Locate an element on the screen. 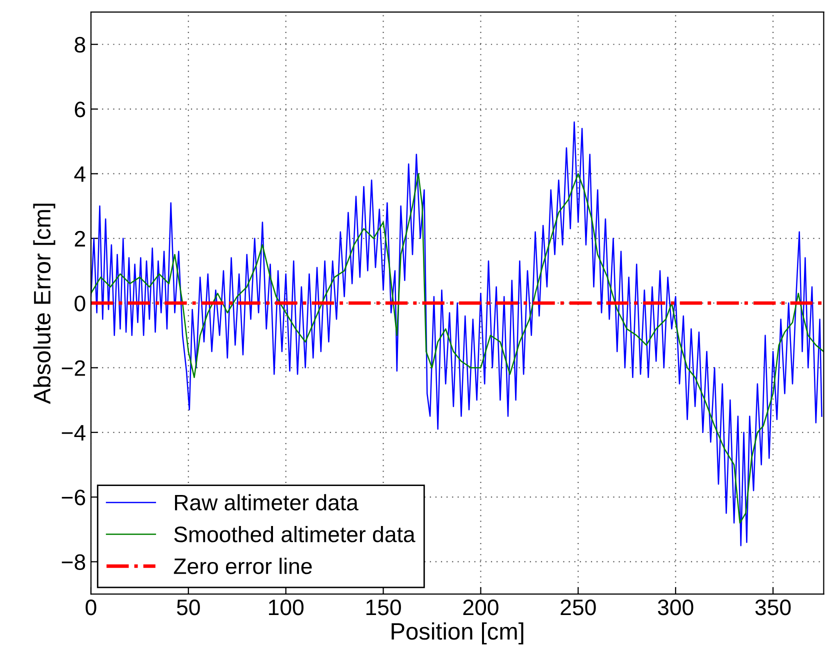  y-tick-label: 0 is located at coordinates (80, 304).